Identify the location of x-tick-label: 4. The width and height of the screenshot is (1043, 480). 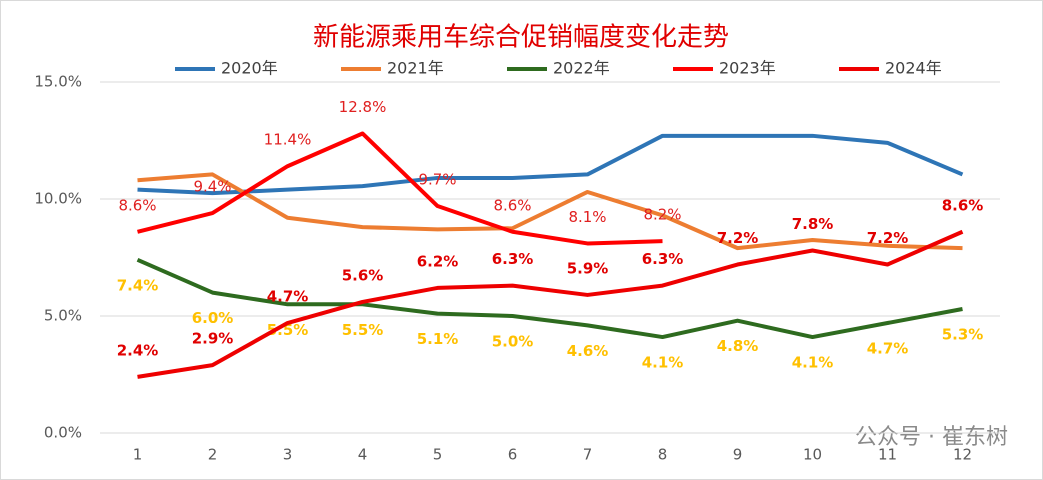
(363, 455).